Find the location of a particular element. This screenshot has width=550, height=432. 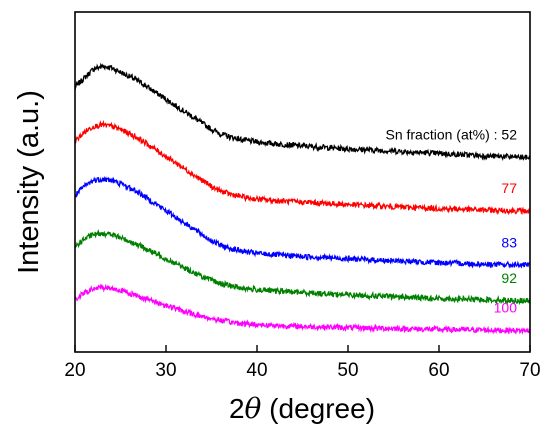

series-label-52: Sn fraction (at%) : 52 is located at coordinates (451, 135).